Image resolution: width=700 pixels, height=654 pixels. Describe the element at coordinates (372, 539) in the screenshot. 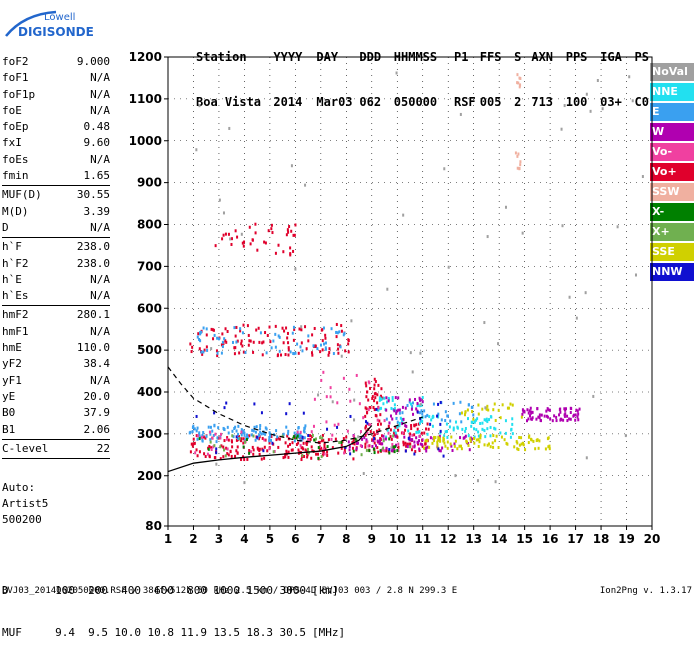

I see `x-tick-label: 9` at that location.